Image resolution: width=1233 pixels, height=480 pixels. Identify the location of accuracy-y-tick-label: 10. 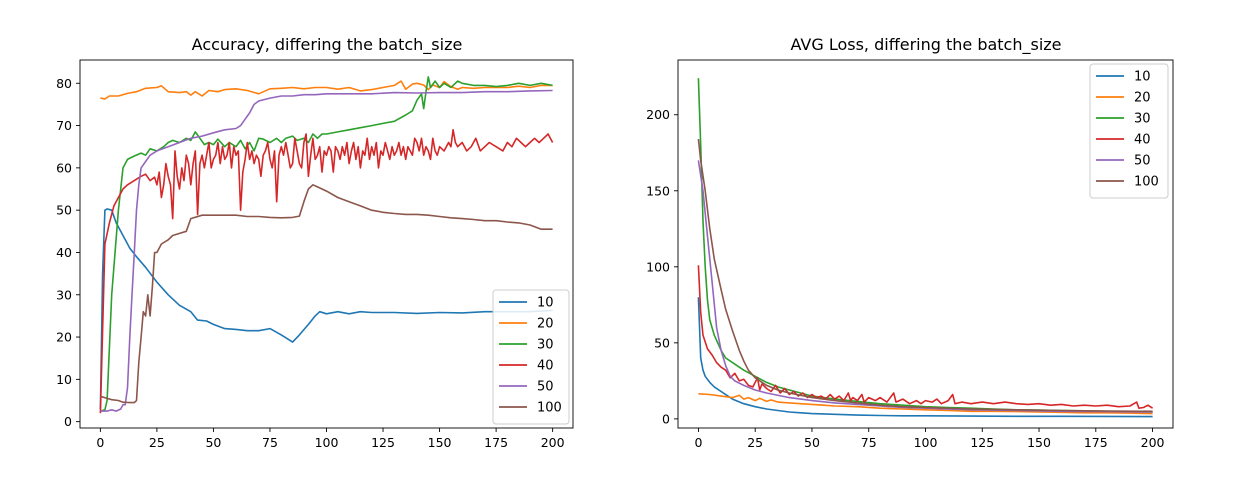
(64, 379).